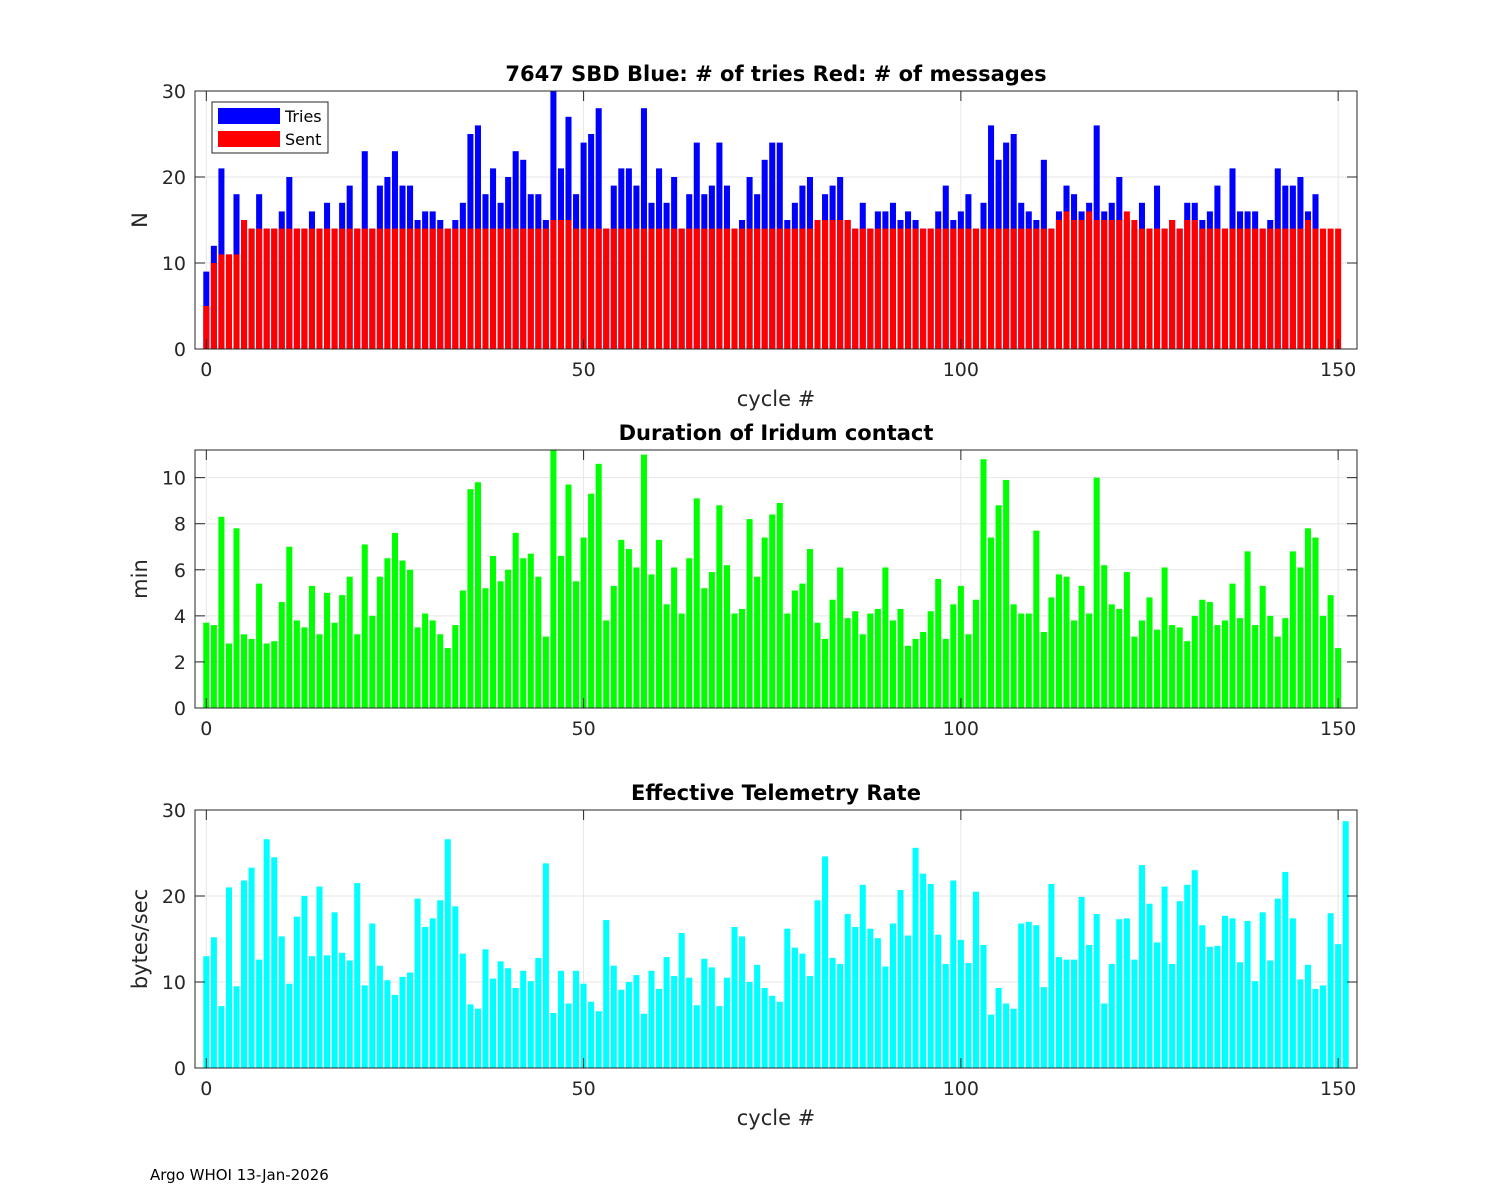 The width and height of the screenshot is (1500, 1200). I want to click on x-axis-label-rate: cycle #, so click(776, 1118).